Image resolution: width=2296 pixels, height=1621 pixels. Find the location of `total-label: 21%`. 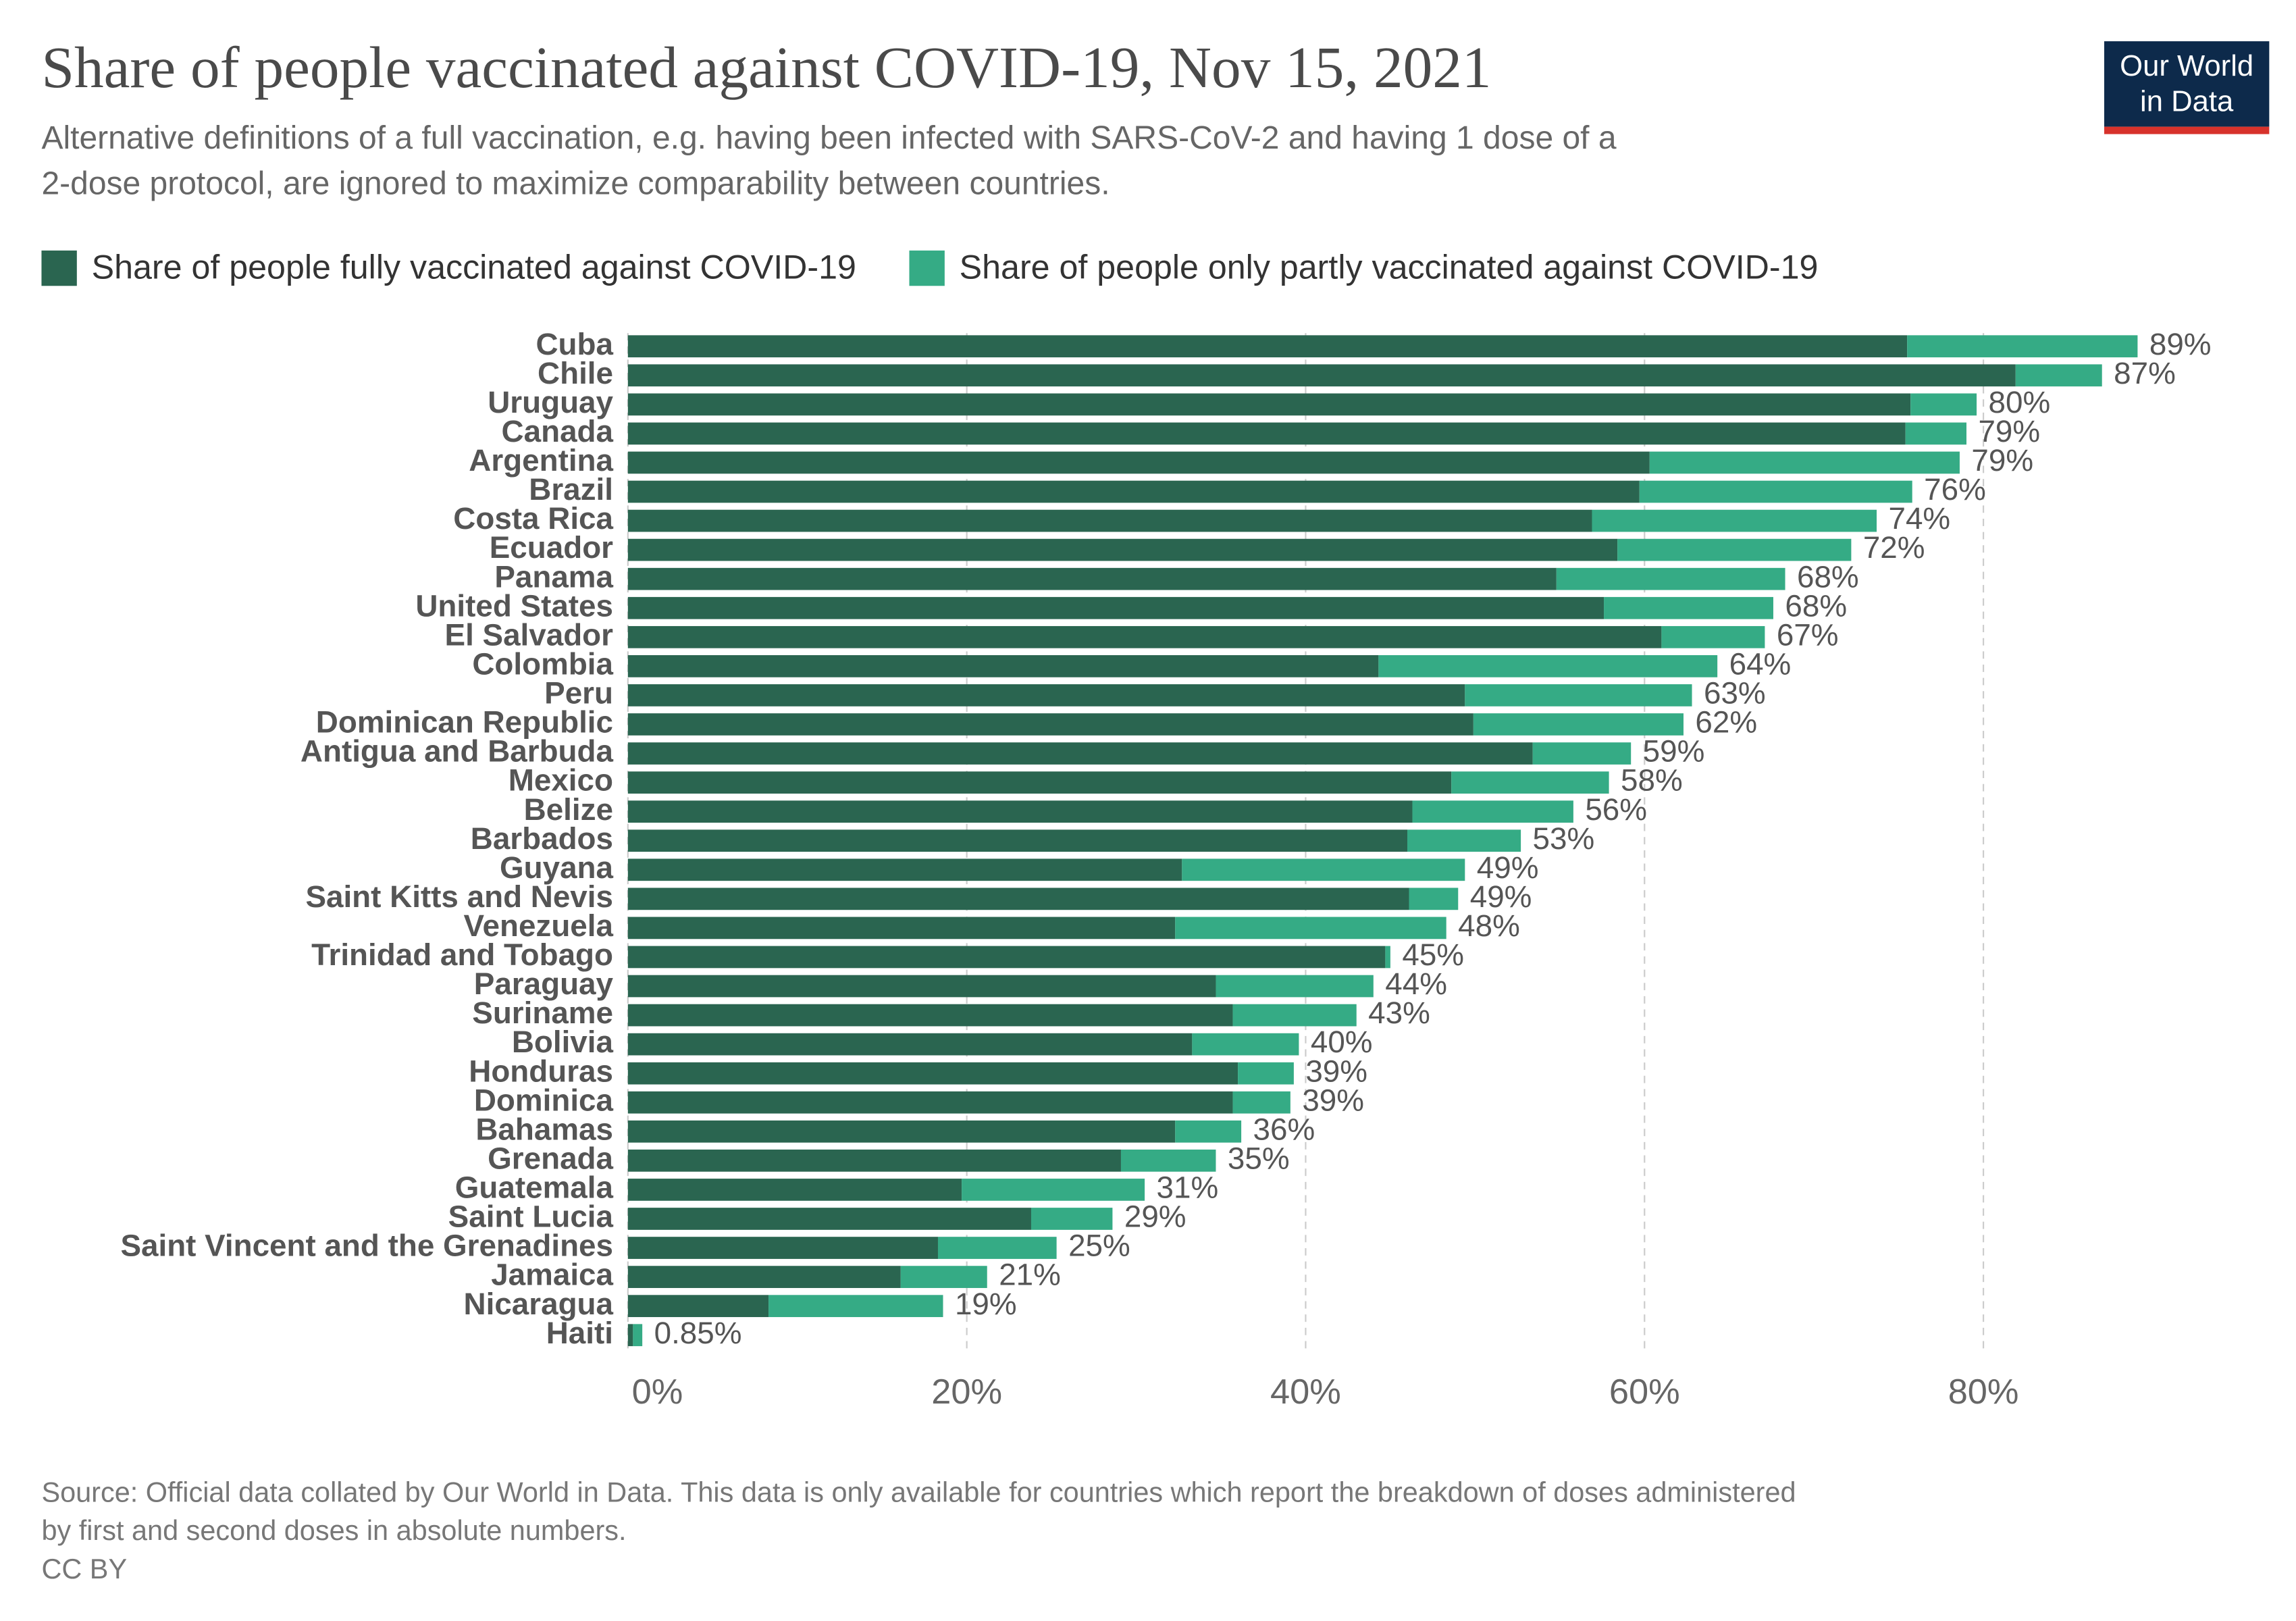

total-label: 21% is located at coordinates (1030, 1275).